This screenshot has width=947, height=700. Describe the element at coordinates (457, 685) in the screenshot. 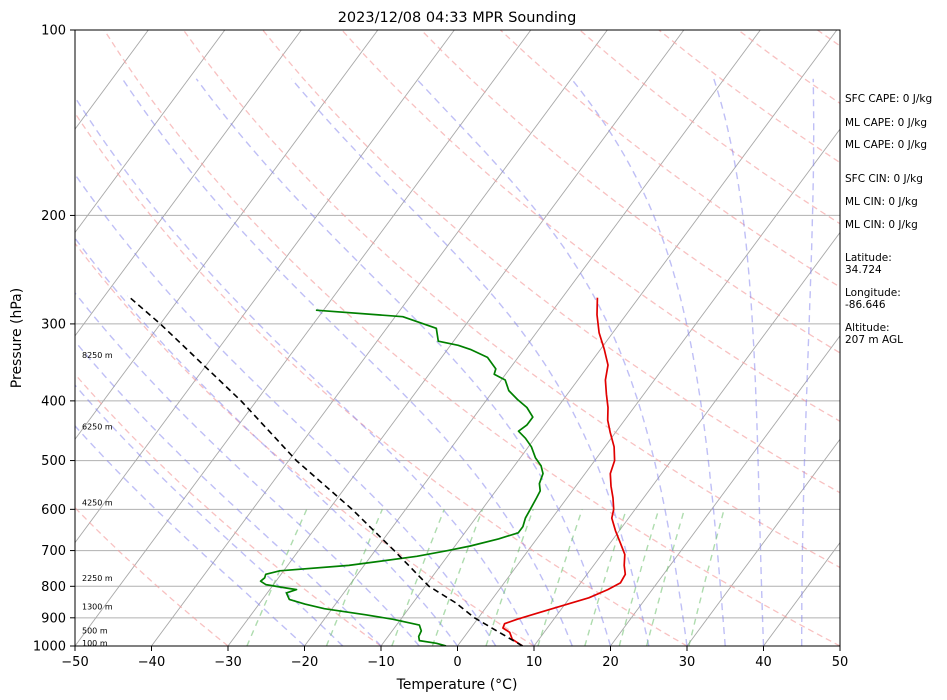

I see `x-axis-label: Temperature (°C)` at that location.